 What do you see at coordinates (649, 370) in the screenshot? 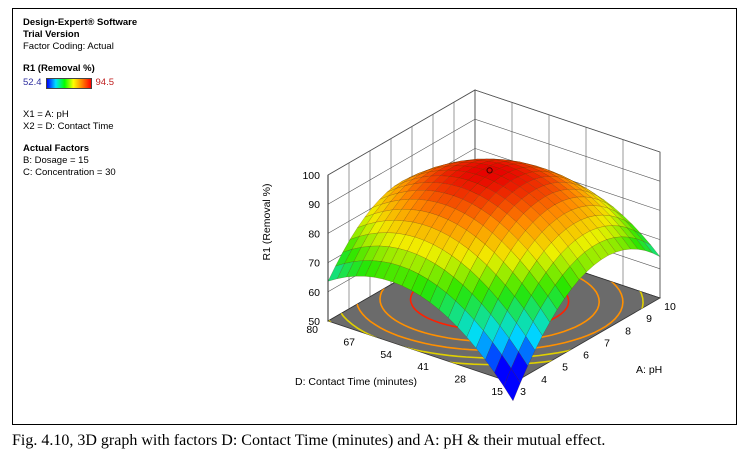
I see `x-axis-title: A: pH` at bounding box center [649, 370].